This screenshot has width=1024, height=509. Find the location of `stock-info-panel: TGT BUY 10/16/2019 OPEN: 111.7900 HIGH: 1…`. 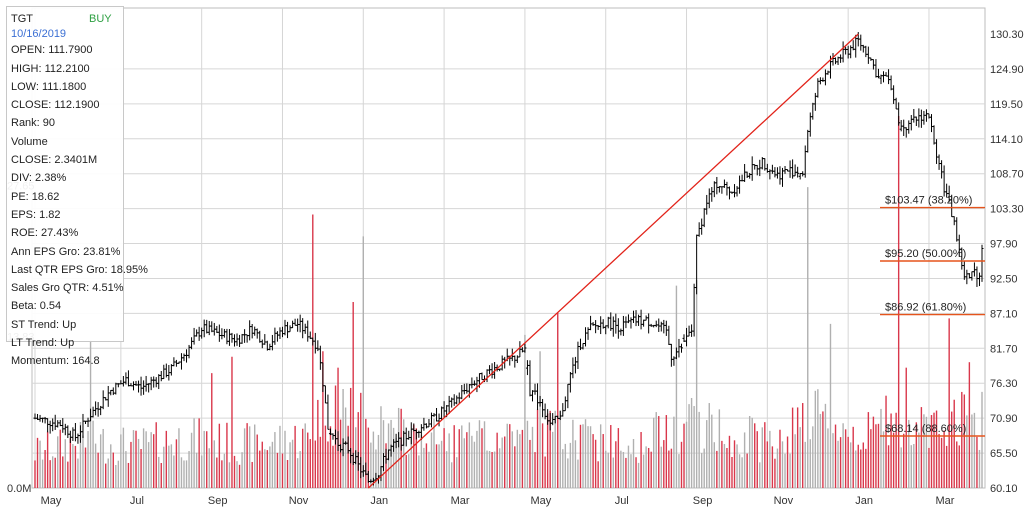

stock-info-panel: TGT BUY 10/16/2019 OPEN: 111.7900 HIGH: 1… is located at coordinates (77, 186).